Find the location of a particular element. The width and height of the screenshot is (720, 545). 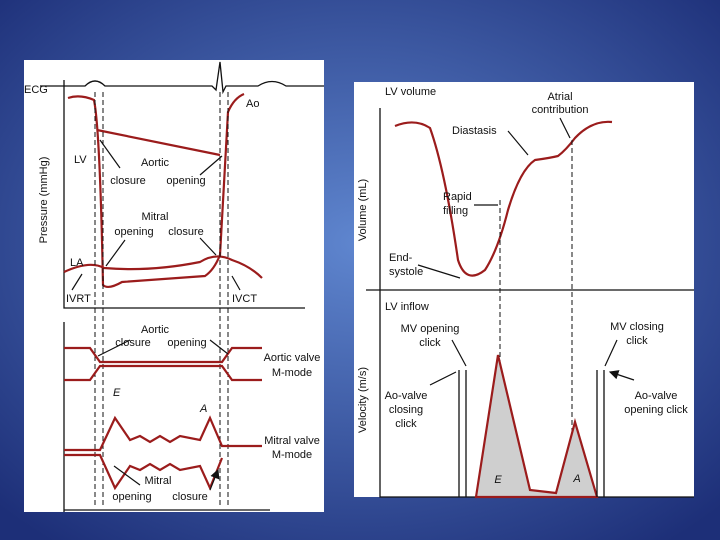

label: MV opening is located at coordinates (430, 329).